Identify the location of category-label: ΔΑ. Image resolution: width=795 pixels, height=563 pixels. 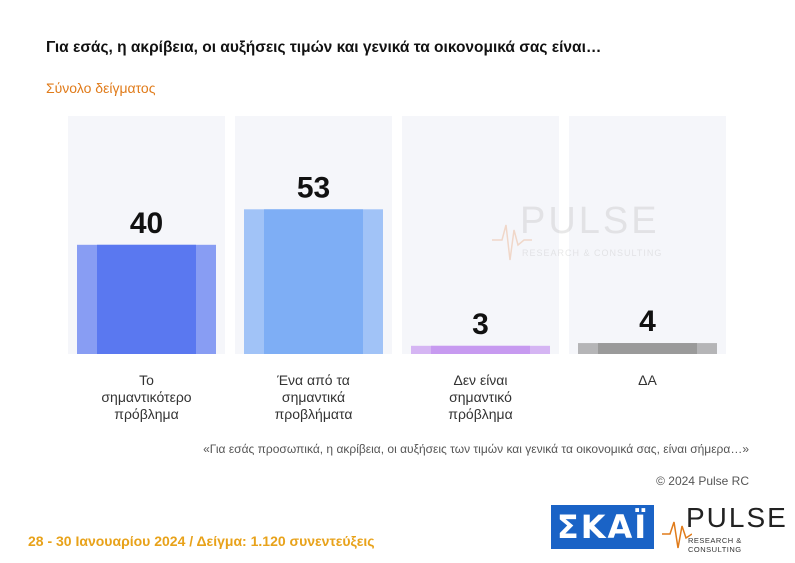
(648, 380).